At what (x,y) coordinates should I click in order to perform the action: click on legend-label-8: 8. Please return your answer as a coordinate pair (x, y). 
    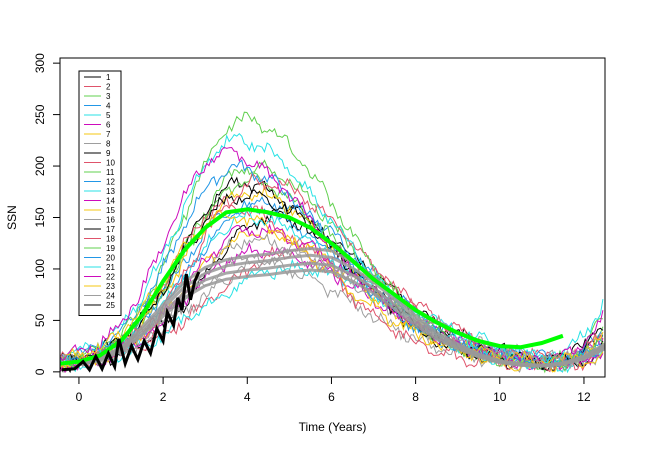
    Looking at the image, I should click on (108, 144).